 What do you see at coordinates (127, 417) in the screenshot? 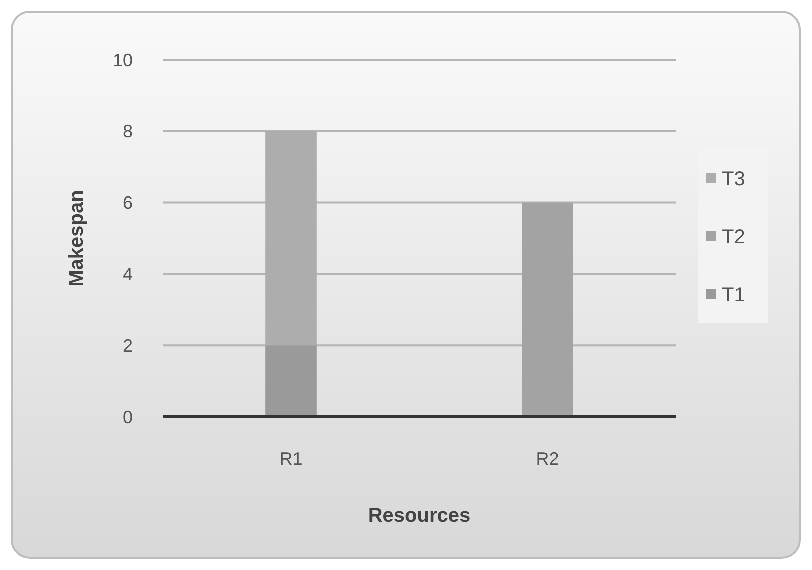
I see `y-tick-label: 0` at bounding box center [127, 417].